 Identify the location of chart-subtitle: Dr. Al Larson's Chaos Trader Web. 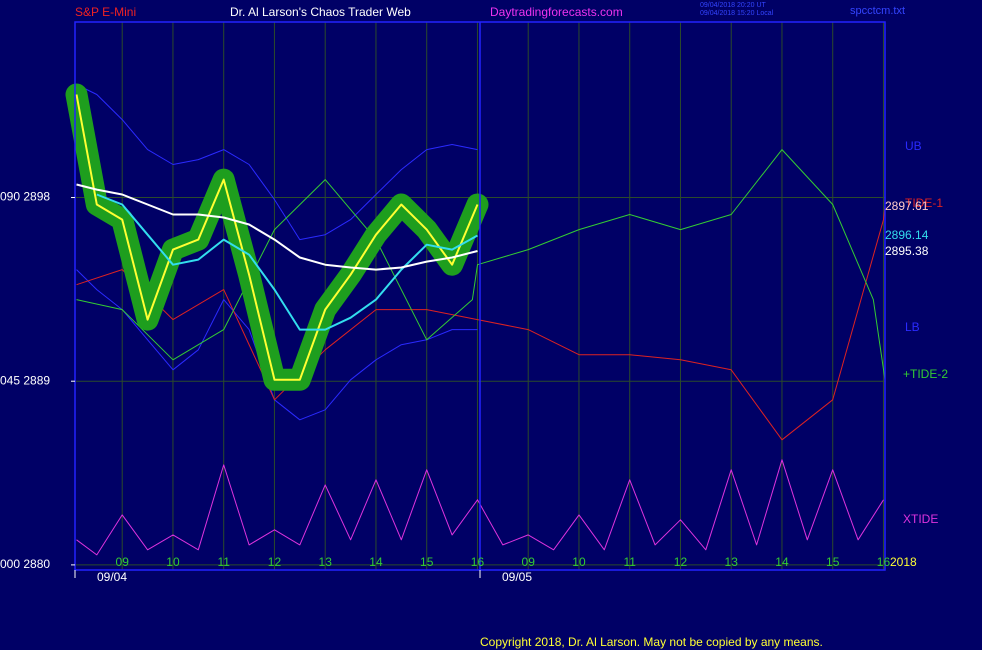
(320, 12).